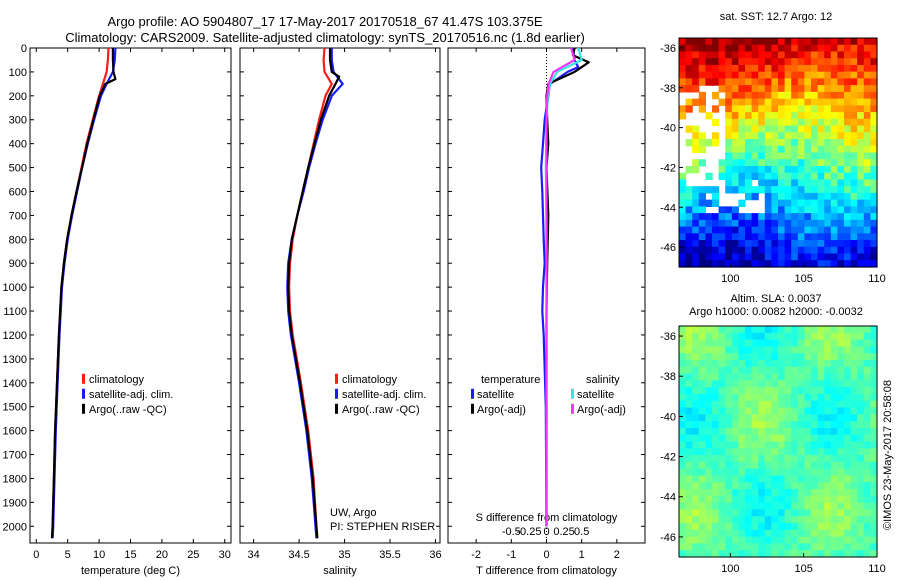 This screenshot has height=580, width=900. I want to click on legend-label: satellite-adj. clim., so click(384, 395).